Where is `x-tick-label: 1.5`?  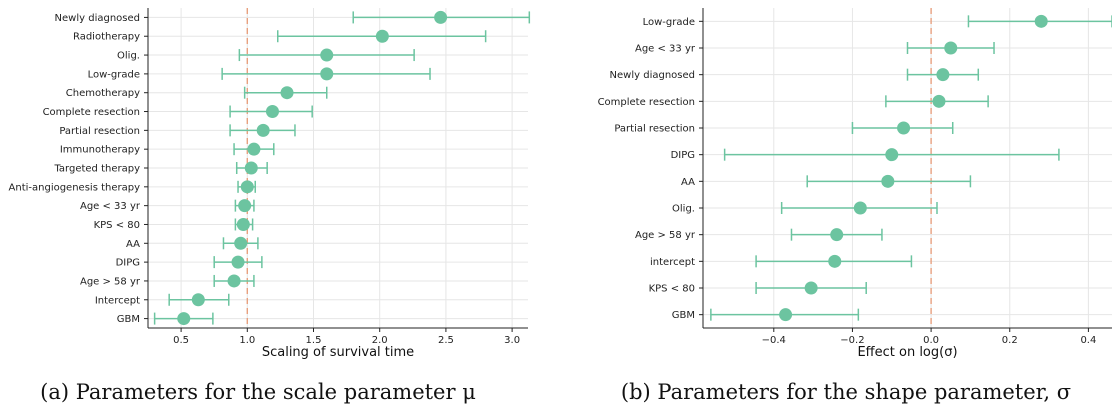 x-tick-label: 1.5 is located at coordinates (314, 340).